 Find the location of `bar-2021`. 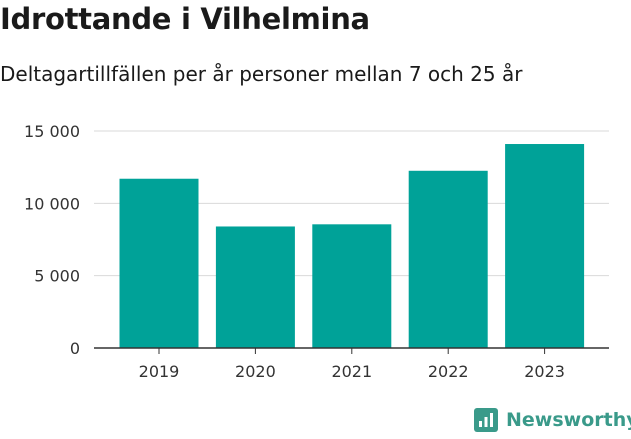

bar-2021 is located at coordinates (352, 286).